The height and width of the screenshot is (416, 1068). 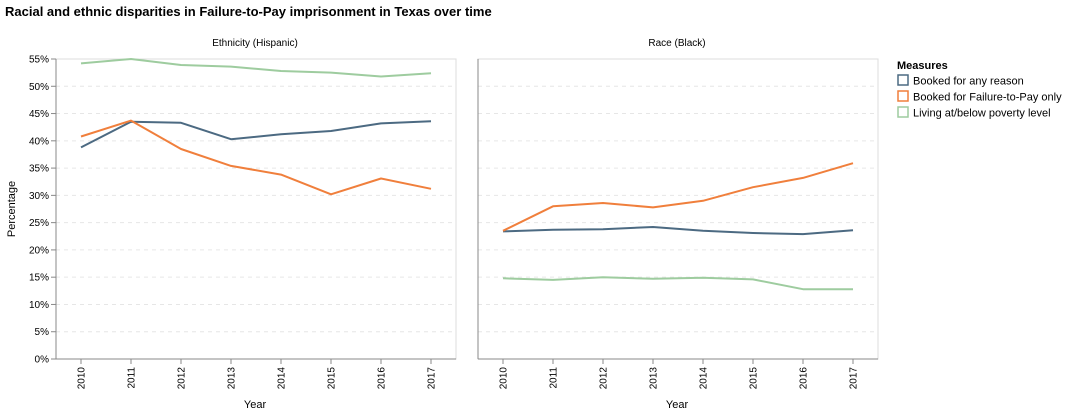 I want to click on y-tick-label: 15%, so click(x=39, y=278).